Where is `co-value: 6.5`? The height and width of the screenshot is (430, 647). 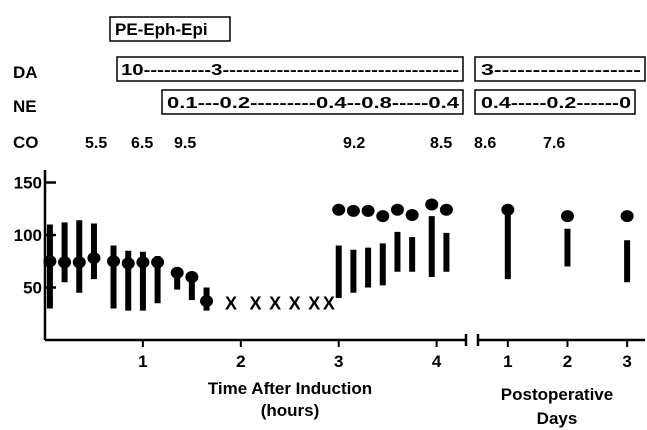 co-value: 6.5 is located at coordinates (142, 143).